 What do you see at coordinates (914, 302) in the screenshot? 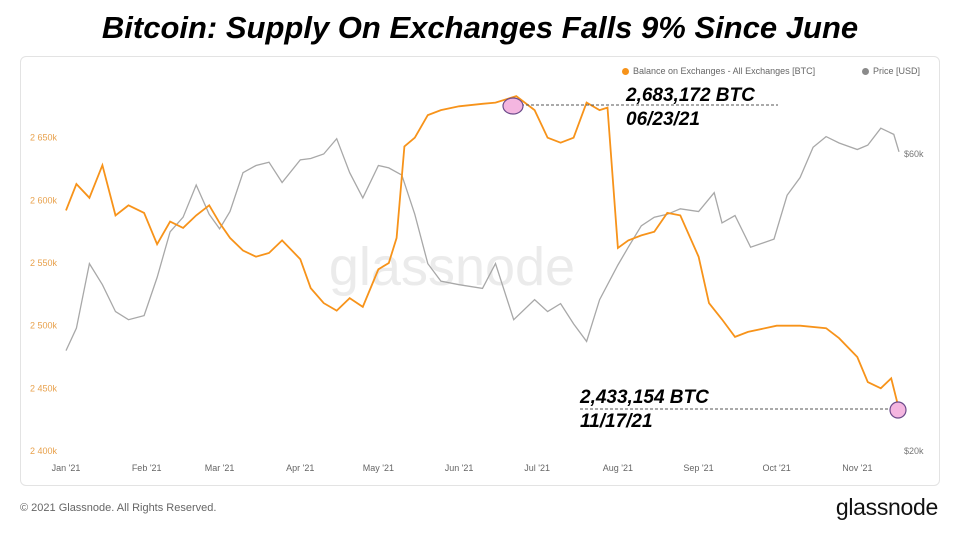
I see `y-axis-right: $20k $60k` at bounding box center [914, 302].